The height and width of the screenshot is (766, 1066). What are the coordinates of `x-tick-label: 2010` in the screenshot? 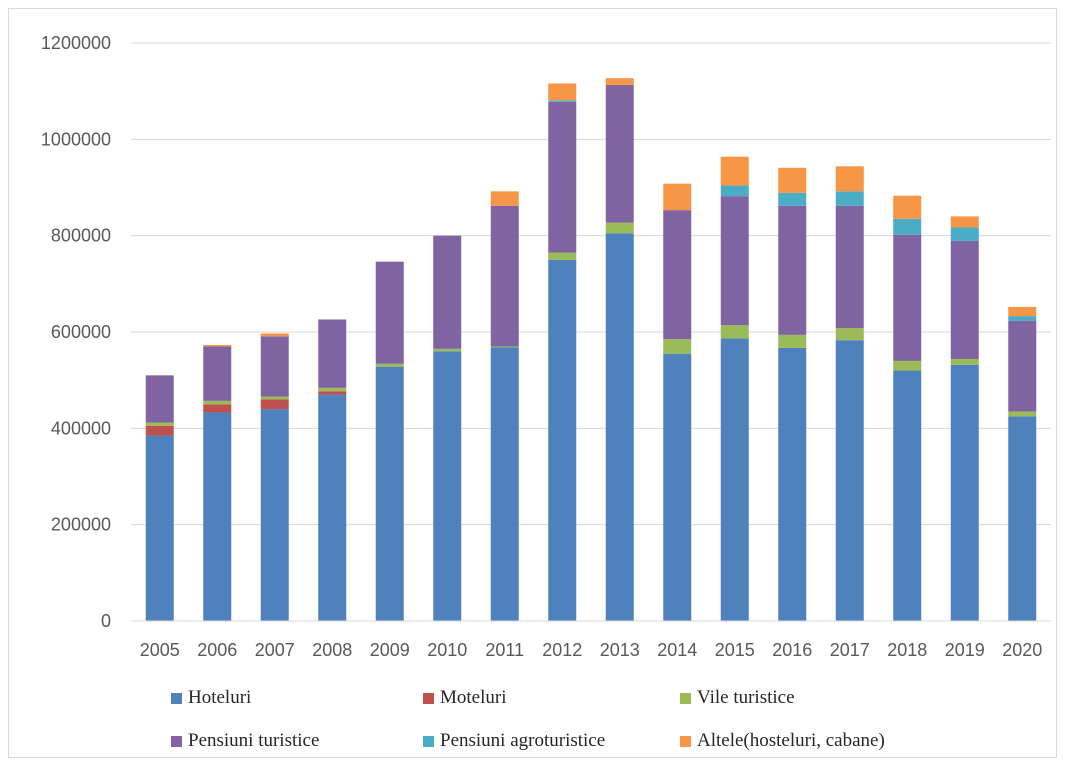 It's located at (447, 650).